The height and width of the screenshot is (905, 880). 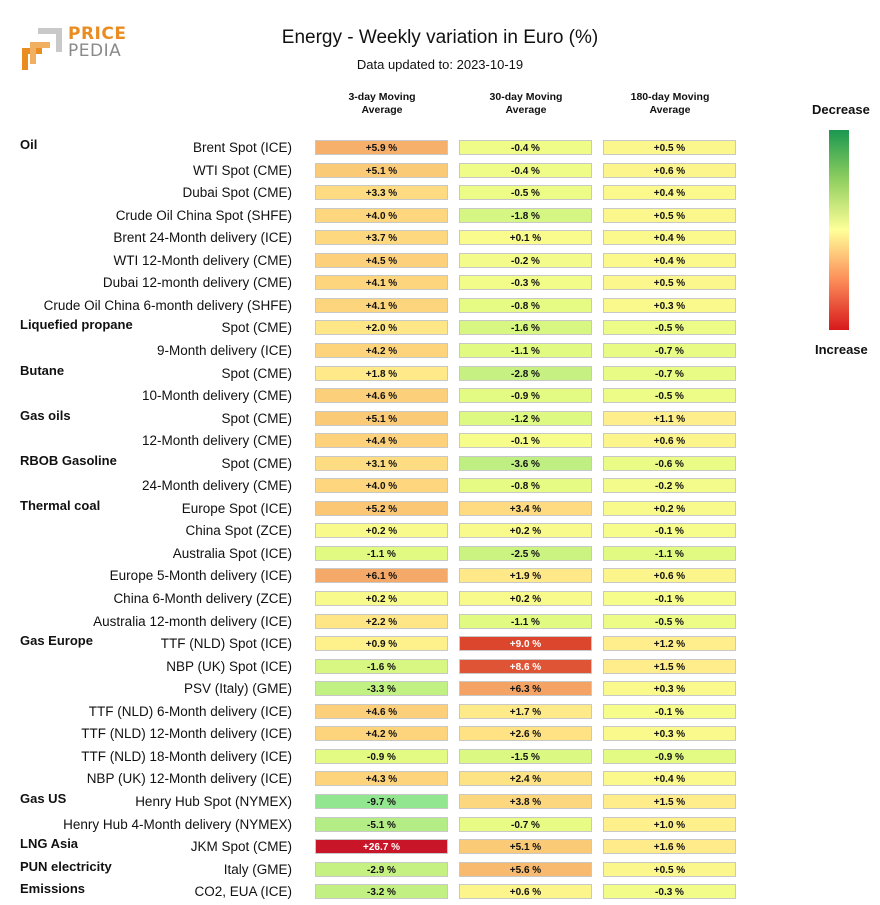 What do you see at coordinates (381, 689) in the screenshot?
I see `value-cell-3day: -3.3 %` at bounding box center [381, 689].